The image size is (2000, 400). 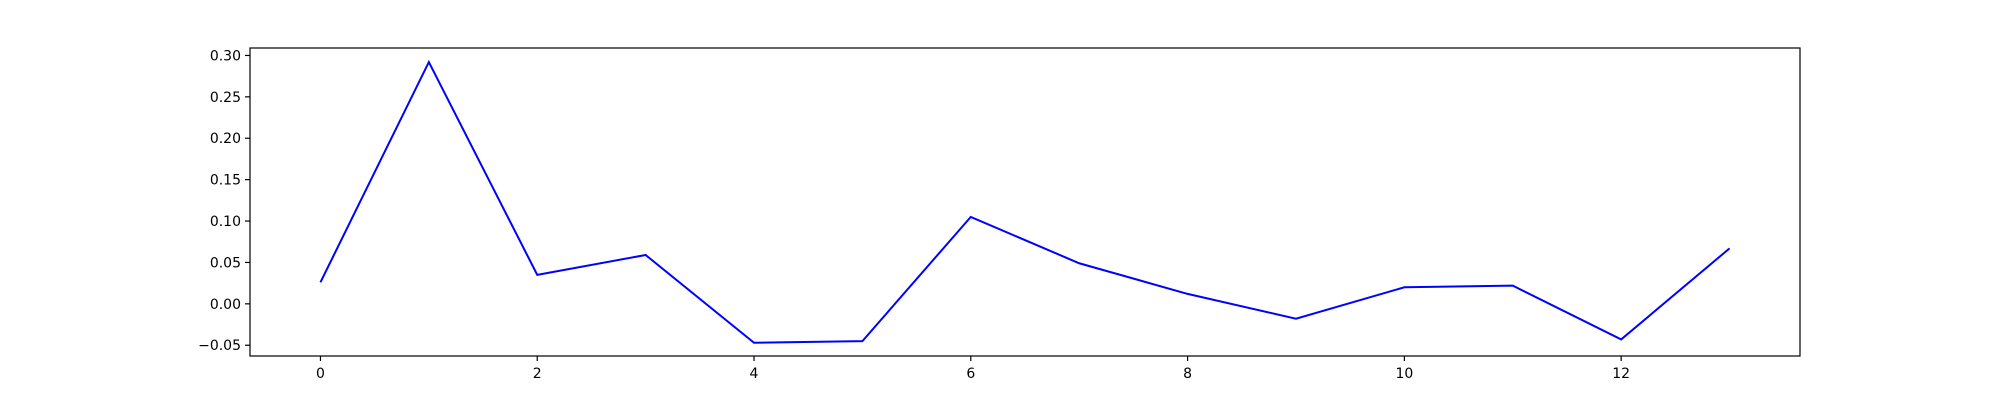 What do you see at coordinates (225, 139) in the screenshot?
I see `y-tick-label: 0.20` at bounding box center [225, 139].